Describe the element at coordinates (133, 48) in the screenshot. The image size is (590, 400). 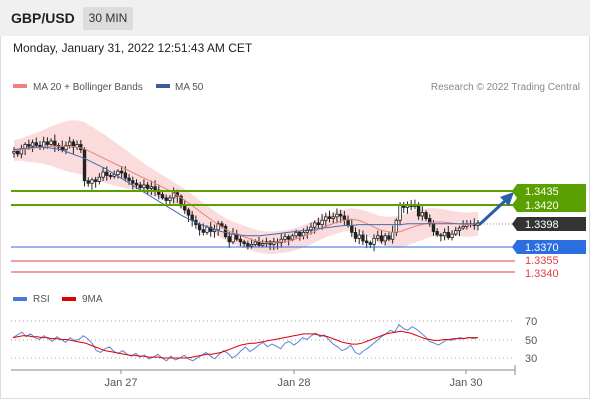
I see `timestamp: Monday, January 31, 2022 12:51:43 AM CET` at that location.